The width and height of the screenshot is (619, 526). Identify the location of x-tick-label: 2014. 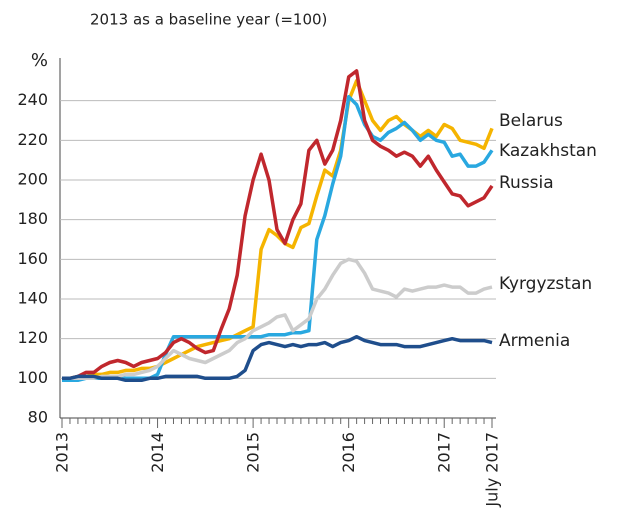
(157, 452).